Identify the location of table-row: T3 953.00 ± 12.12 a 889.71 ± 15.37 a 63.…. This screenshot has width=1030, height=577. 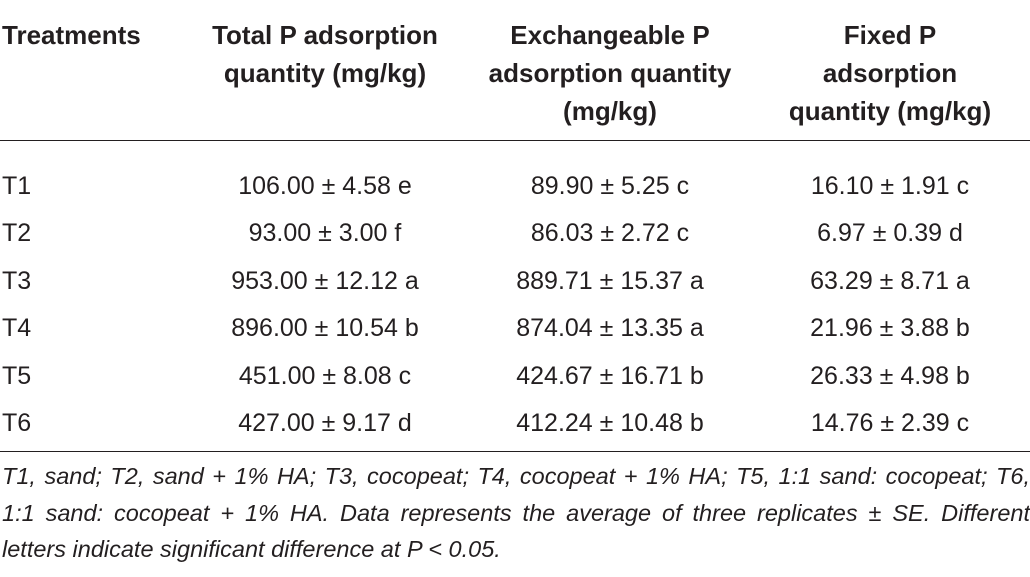
(515, 282).